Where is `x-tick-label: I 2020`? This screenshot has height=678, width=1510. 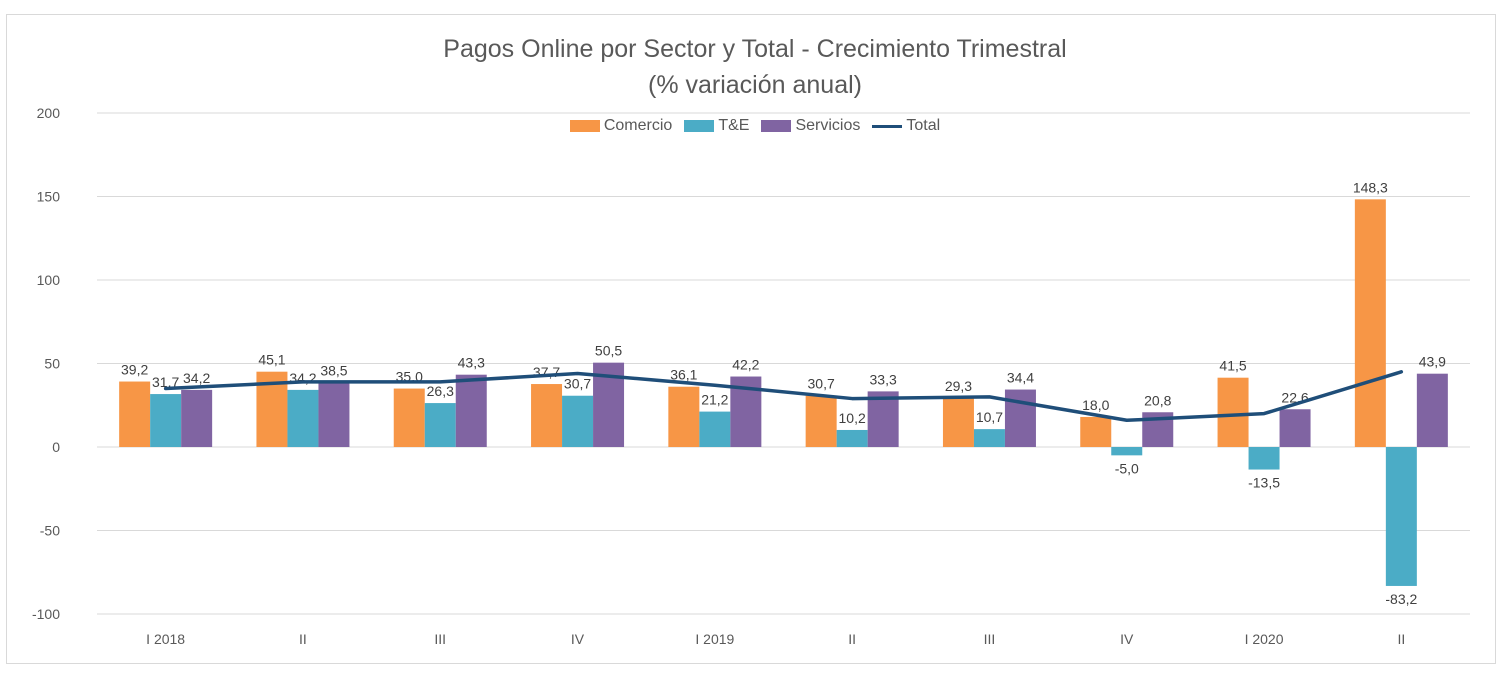
x-tick-label: I 2020 is located at coordinates (1264, 639).